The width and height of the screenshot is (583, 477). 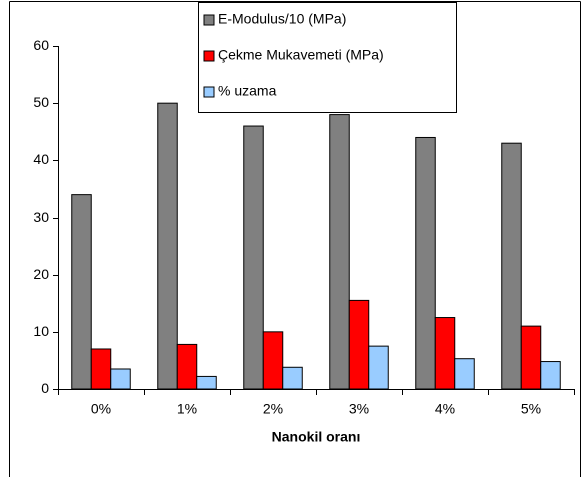 I want to click on x-tick-label: 2%, so click(x=273, y=409).